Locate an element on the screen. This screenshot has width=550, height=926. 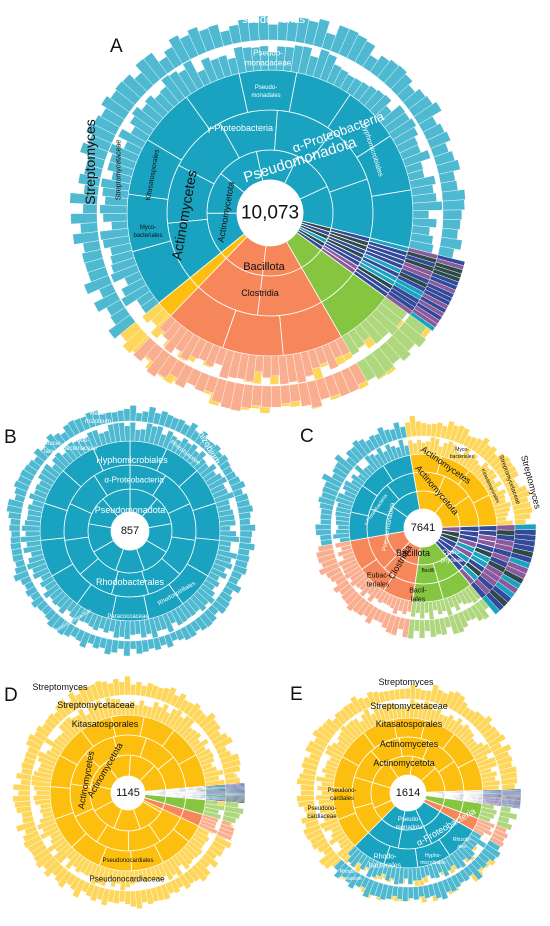
label-c-mycobacteriales-1: Myco- is located at coordinates (462, 450).